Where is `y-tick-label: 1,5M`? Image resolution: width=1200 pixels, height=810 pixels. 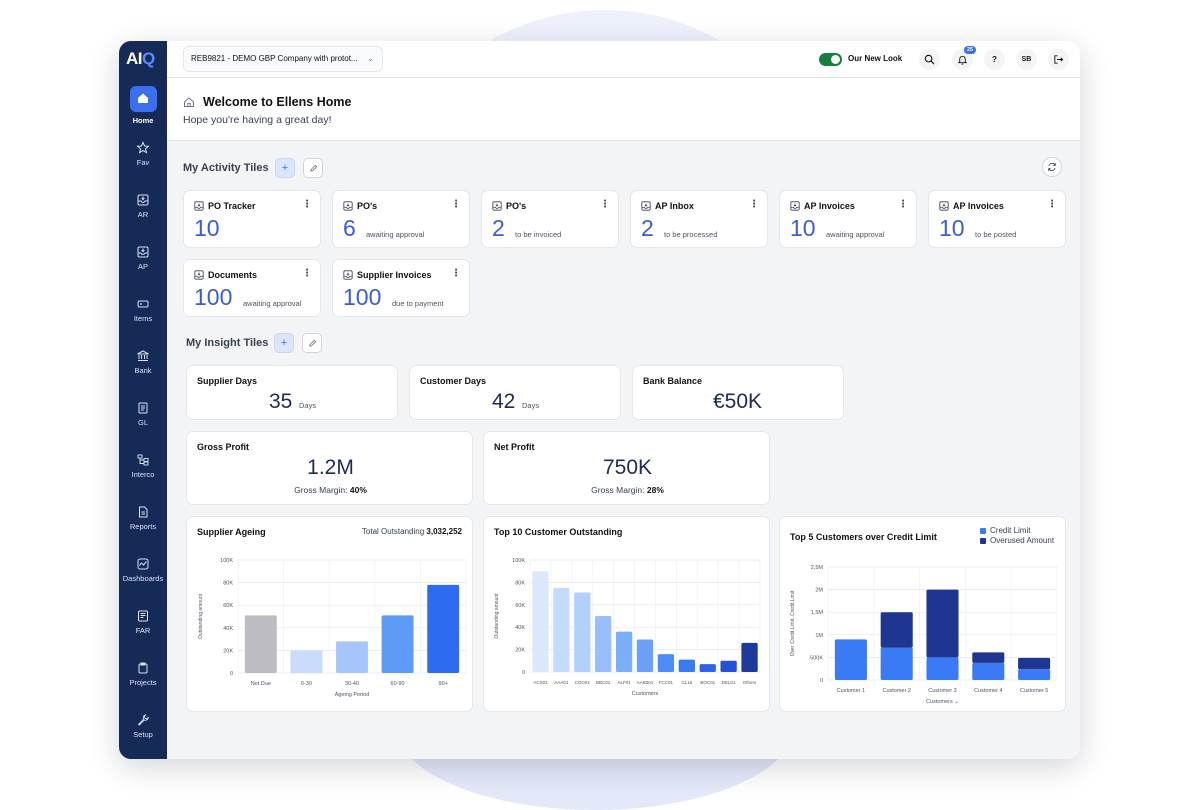
y-tick-label: 1,5M is located at coordinates (817, 613).